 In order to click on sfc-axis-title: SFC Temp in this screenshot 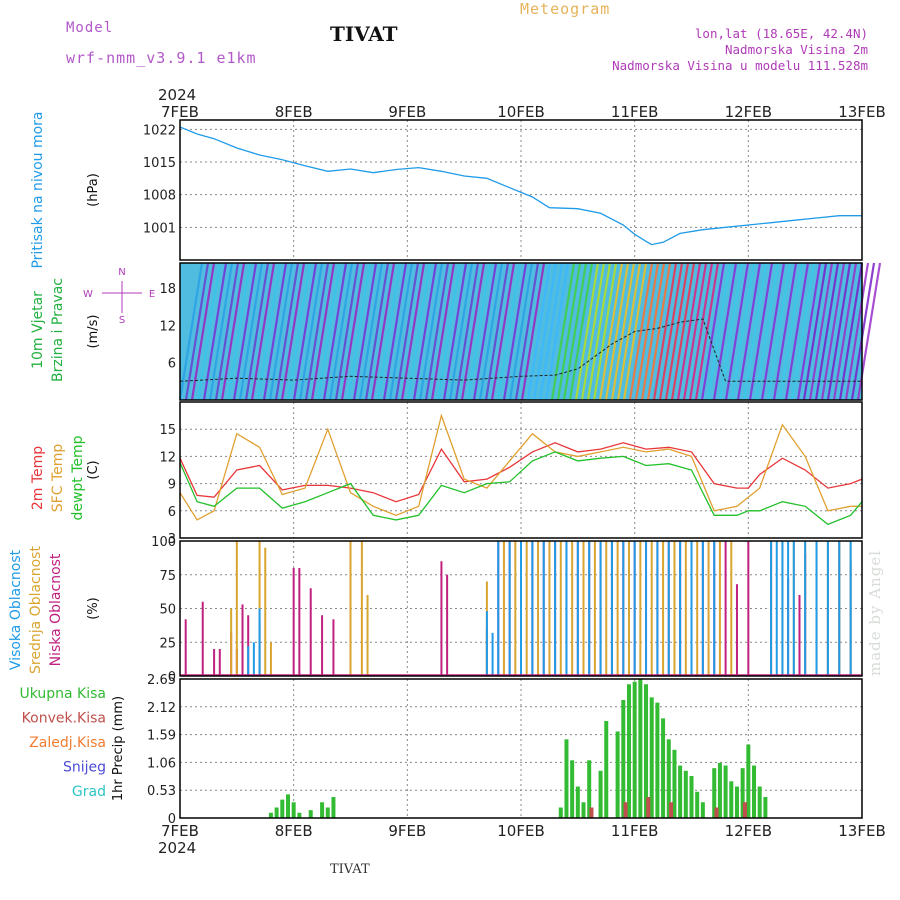, I will do `click(58, 478)`.